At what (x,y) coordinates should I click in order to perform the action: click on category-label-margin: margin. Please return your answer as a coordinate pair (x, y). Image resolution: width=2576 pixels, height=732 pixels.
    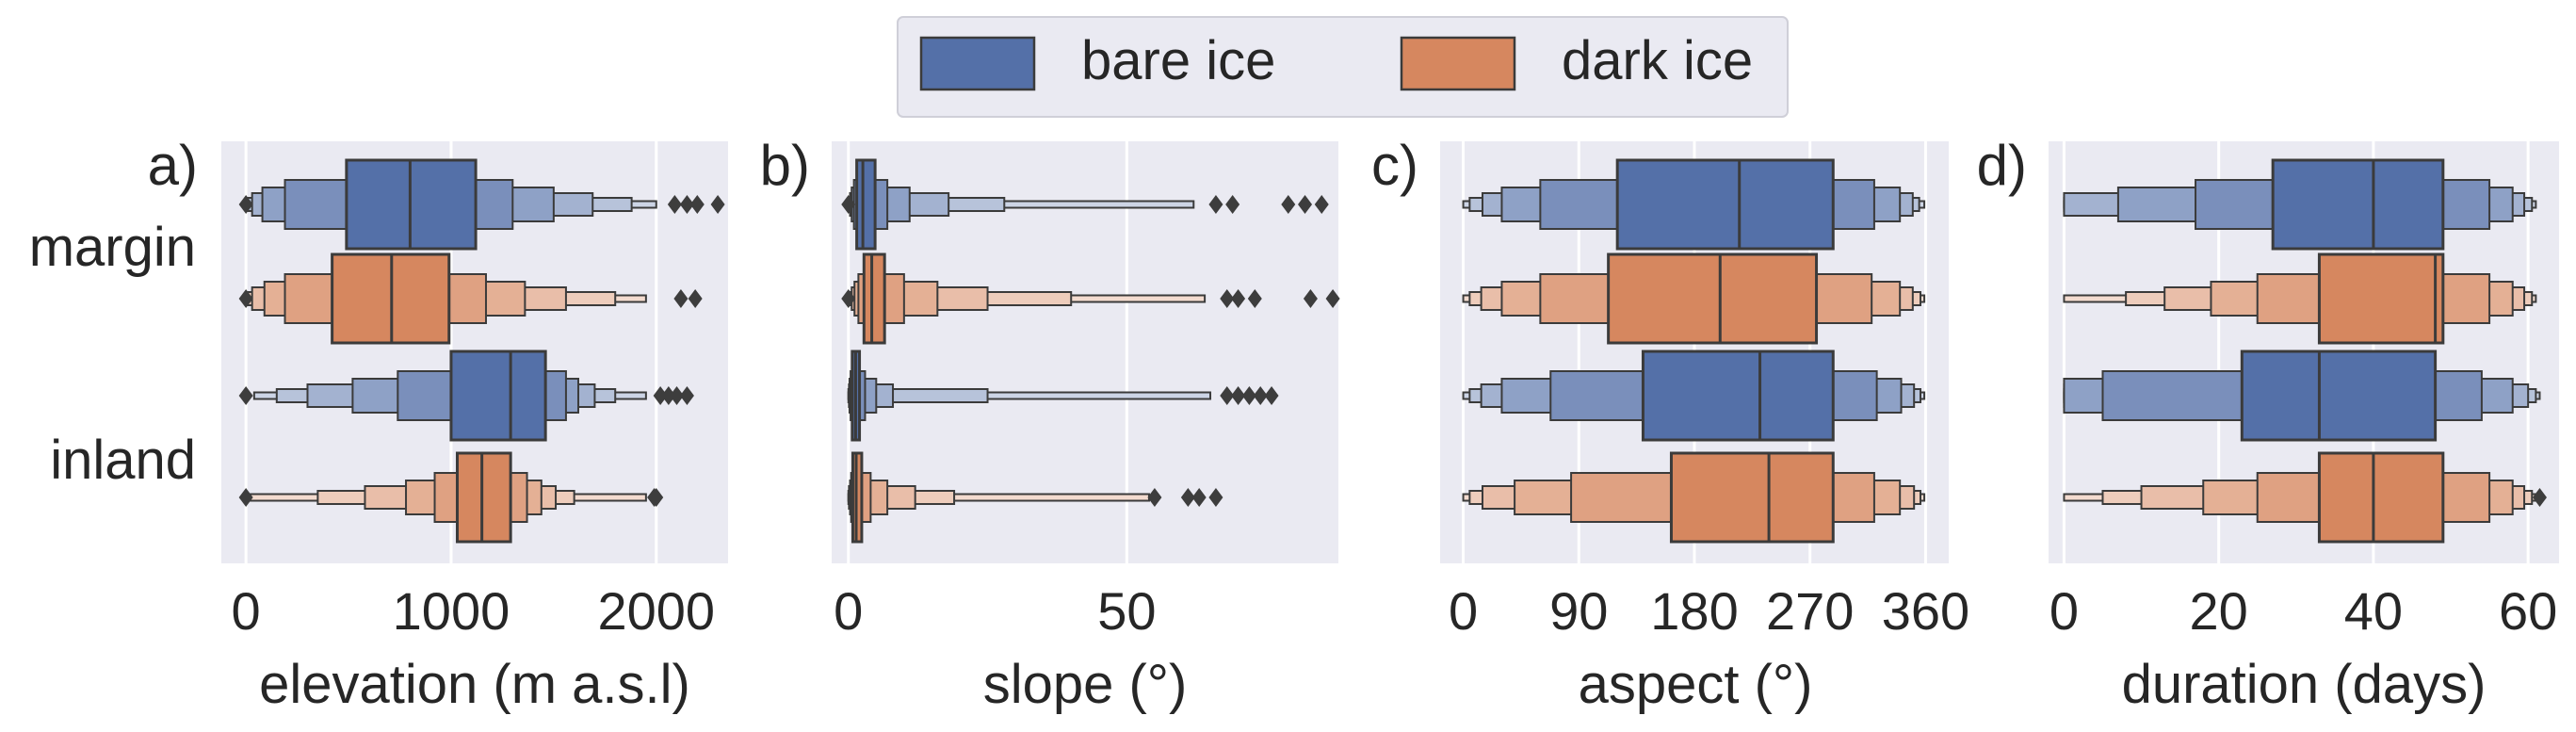
    Looking at the image, I should click on (112, 247).